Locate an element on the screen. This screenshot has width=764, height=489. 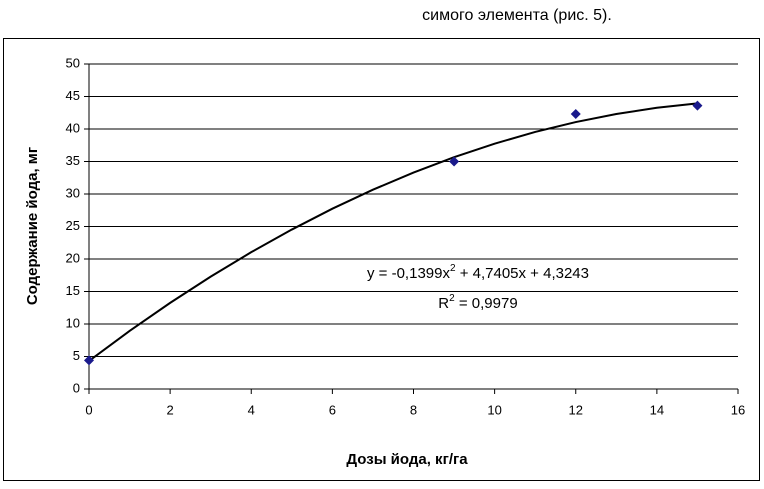
trend-equation: y = -0,1399x2 + 4,7405x + 4,3243 is located at coordinates (478, 272).